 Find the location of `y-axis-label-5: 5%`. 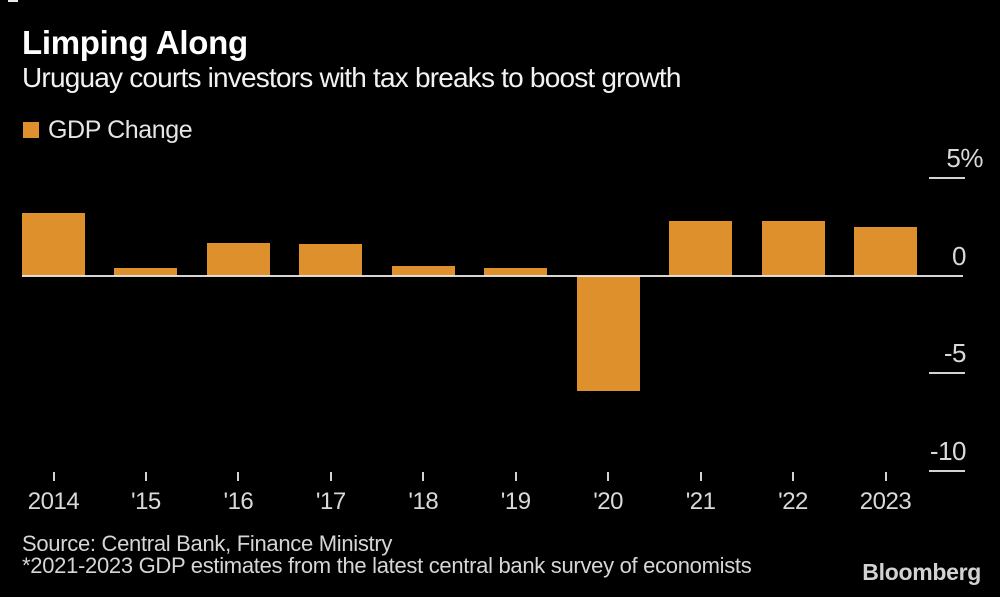

y-axis-label-5: 5% is located at coordinates (964, 158).